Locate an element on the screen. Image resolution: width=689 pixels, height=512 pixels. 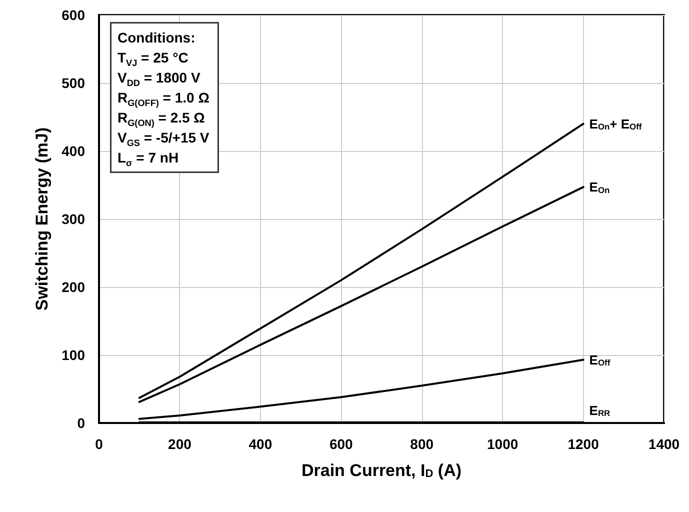
x-tick-label: 1200 is located at coordinates (584, 444).